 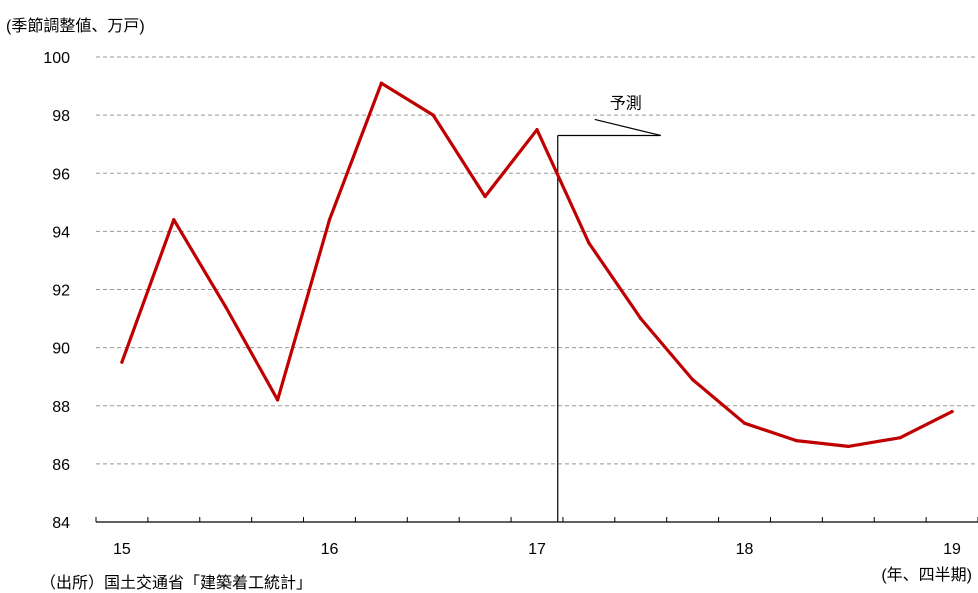 I want to click on y-tick-label: 98, so click(x=61, y=116).